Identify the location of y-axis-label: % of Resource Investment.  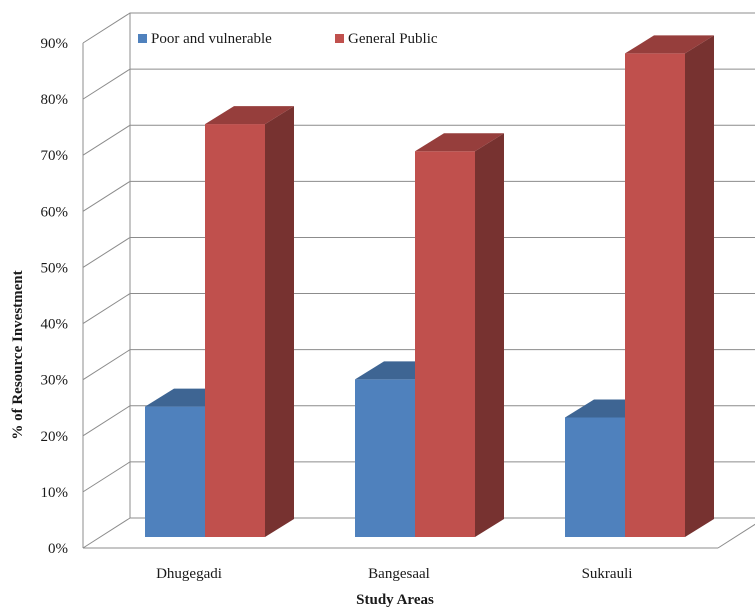
(18, 354).